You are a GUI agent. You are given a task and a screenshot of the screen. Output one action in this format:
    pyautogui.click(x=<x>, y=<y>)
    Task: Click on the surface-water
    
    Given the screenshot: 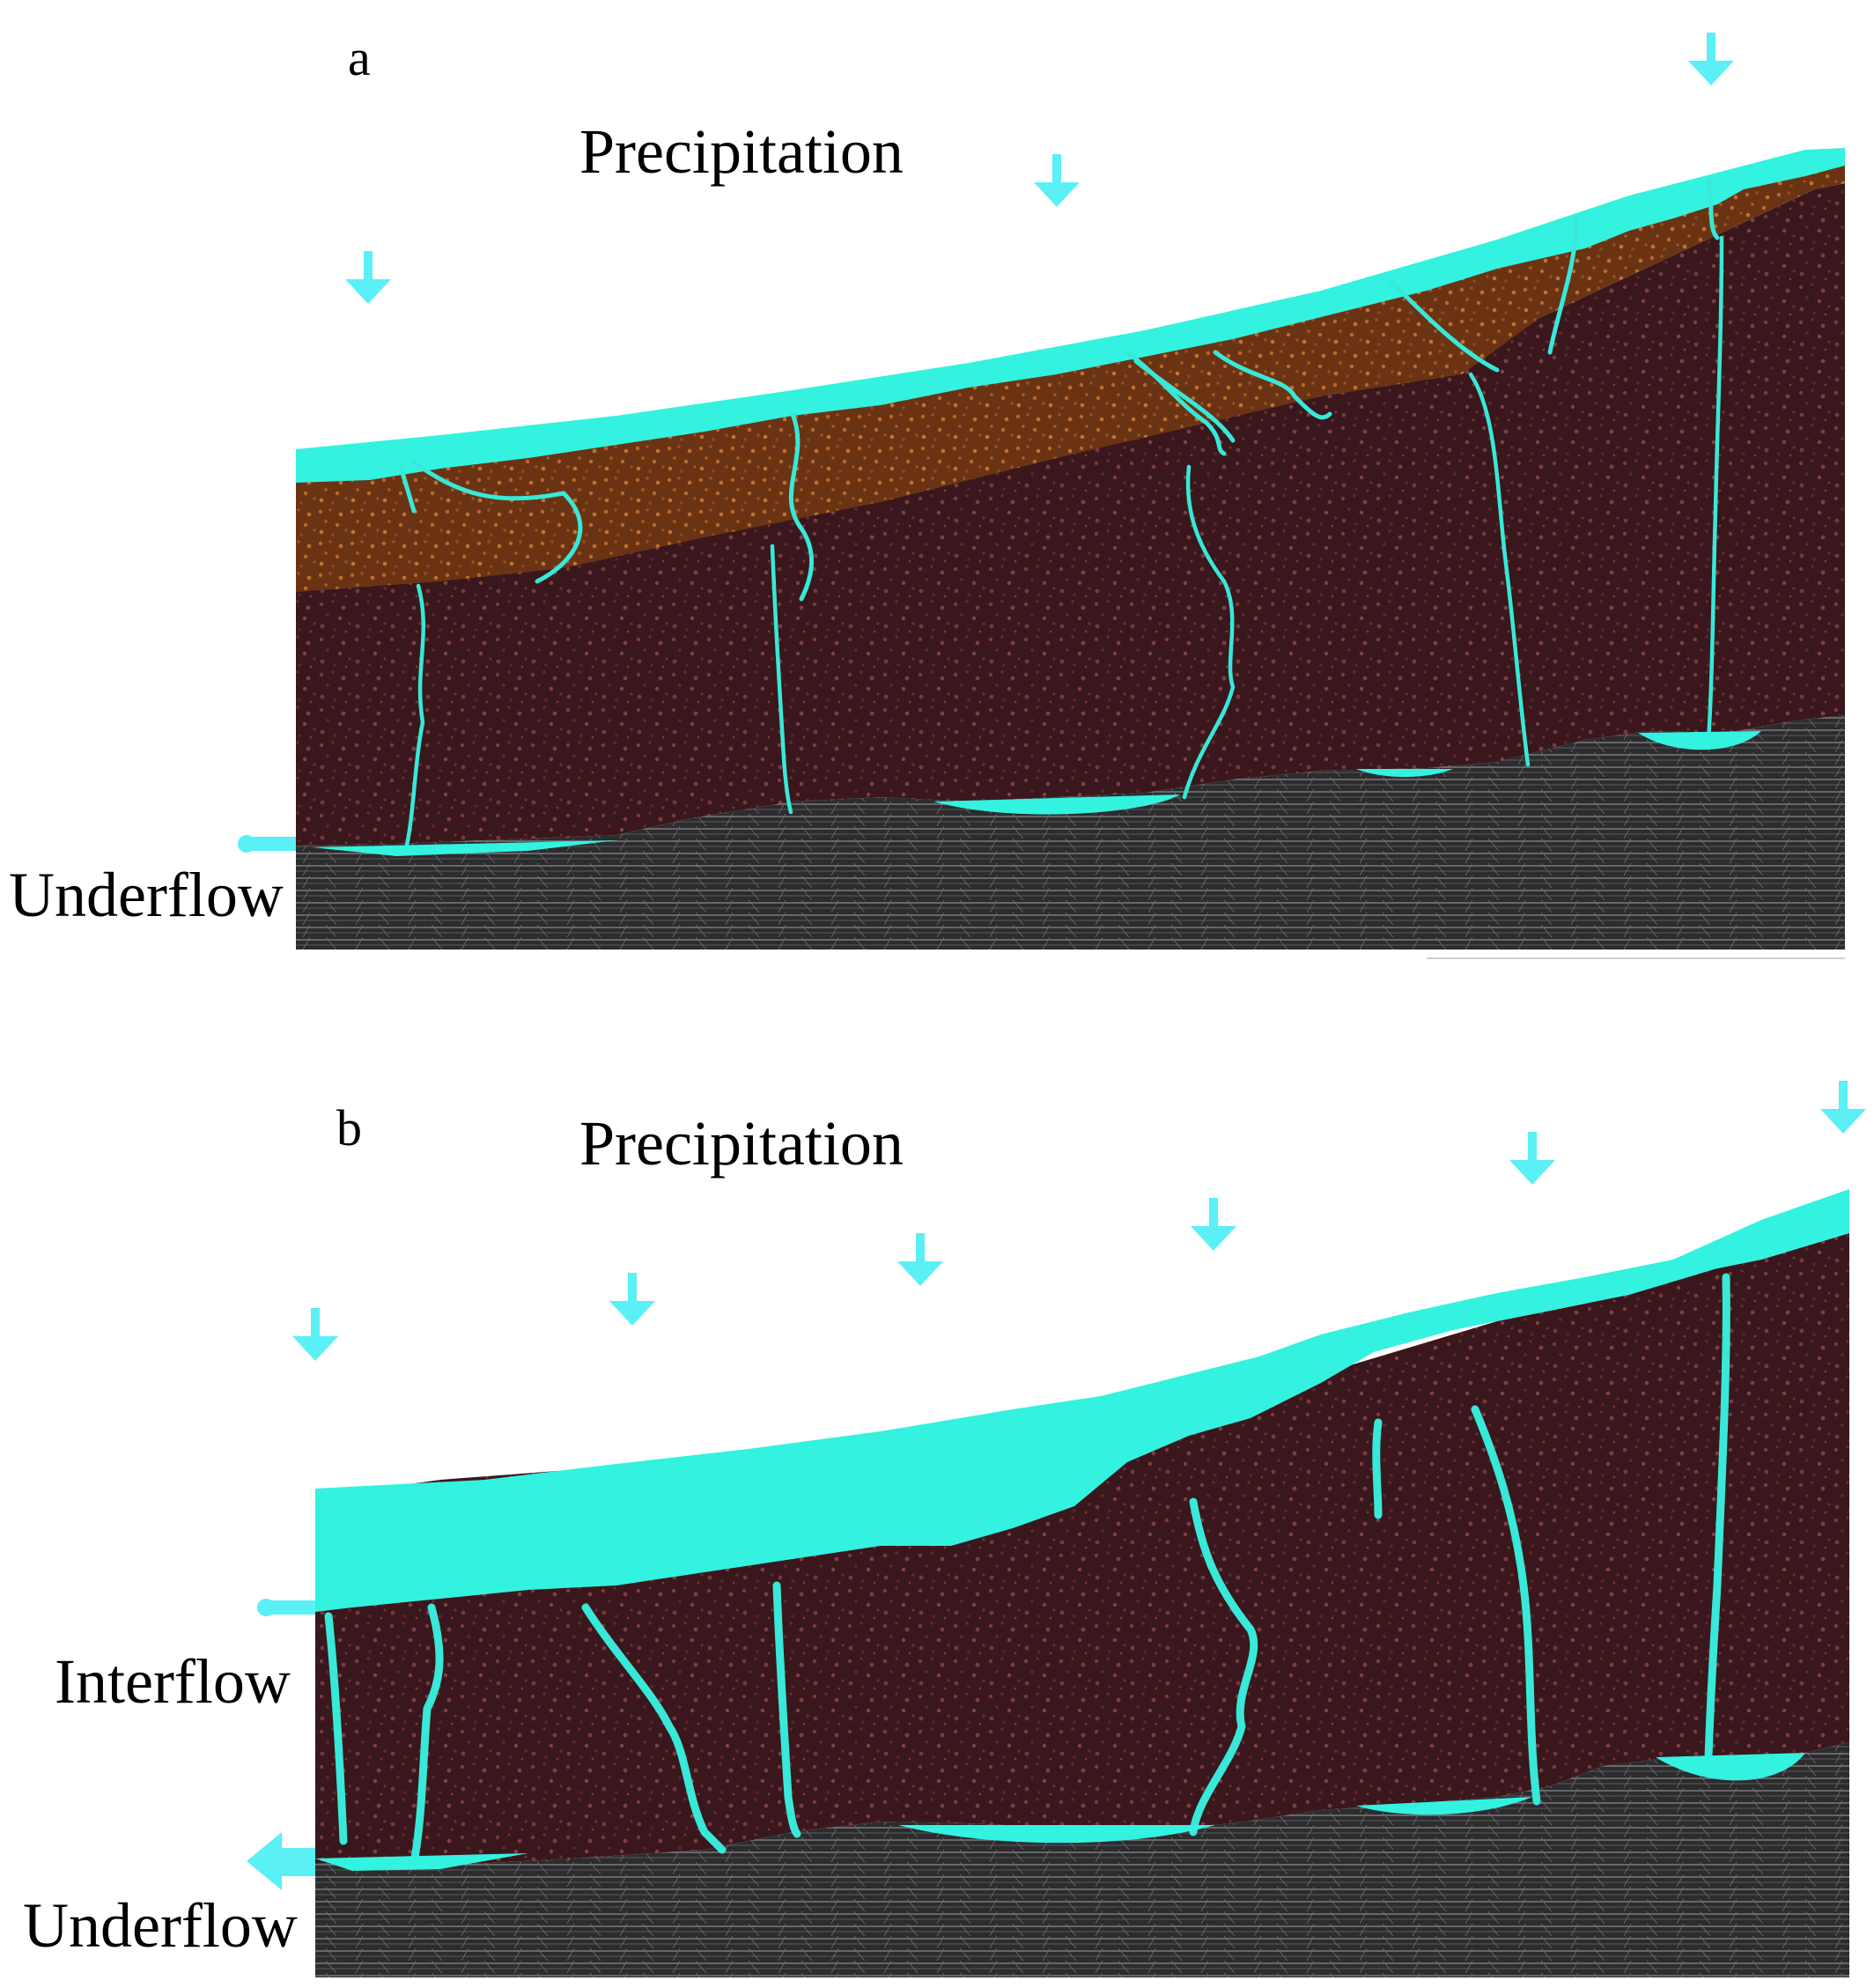 What is the action you would take?
    pyautogui.click(x=1070, y=315)
    